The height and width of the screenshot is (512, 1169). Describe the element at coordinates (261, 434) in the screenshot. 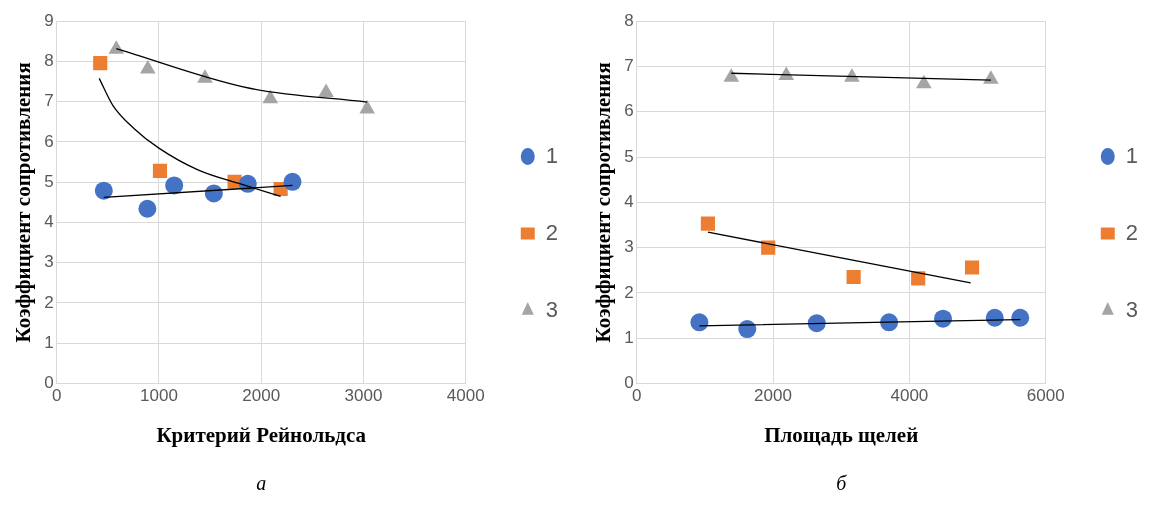

I see `x-axis-title: Критерий Рейнольдса` at that location.